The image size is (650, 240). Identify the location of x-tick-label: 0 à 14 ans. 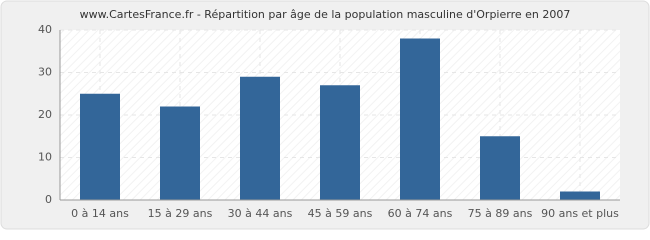
(100, 213).